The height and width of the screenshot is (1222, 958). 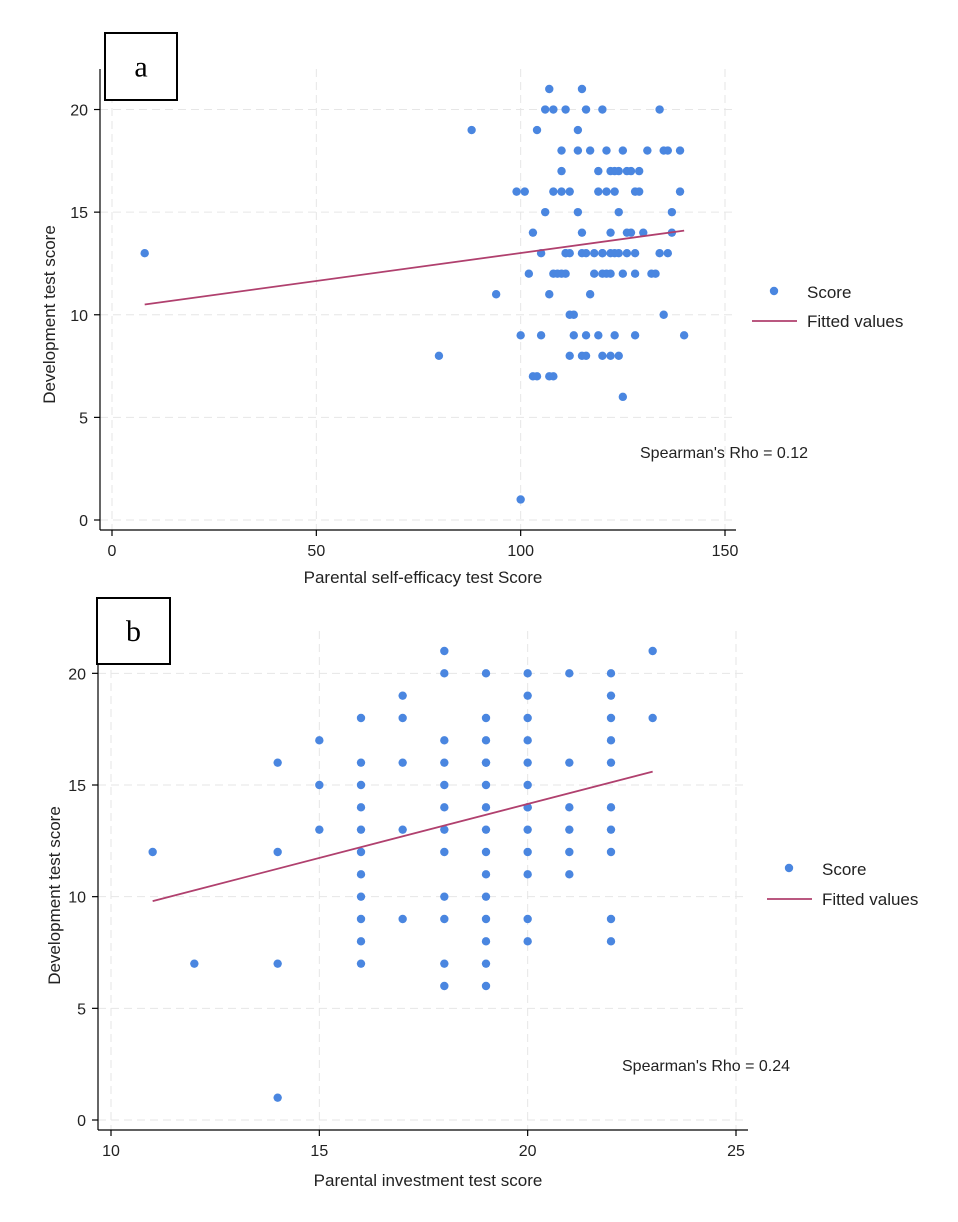 What do you see at coordinates (736, 1151) in the screenshot?
I see `x-tick-label: 25` at bounding box center [736, 1151].